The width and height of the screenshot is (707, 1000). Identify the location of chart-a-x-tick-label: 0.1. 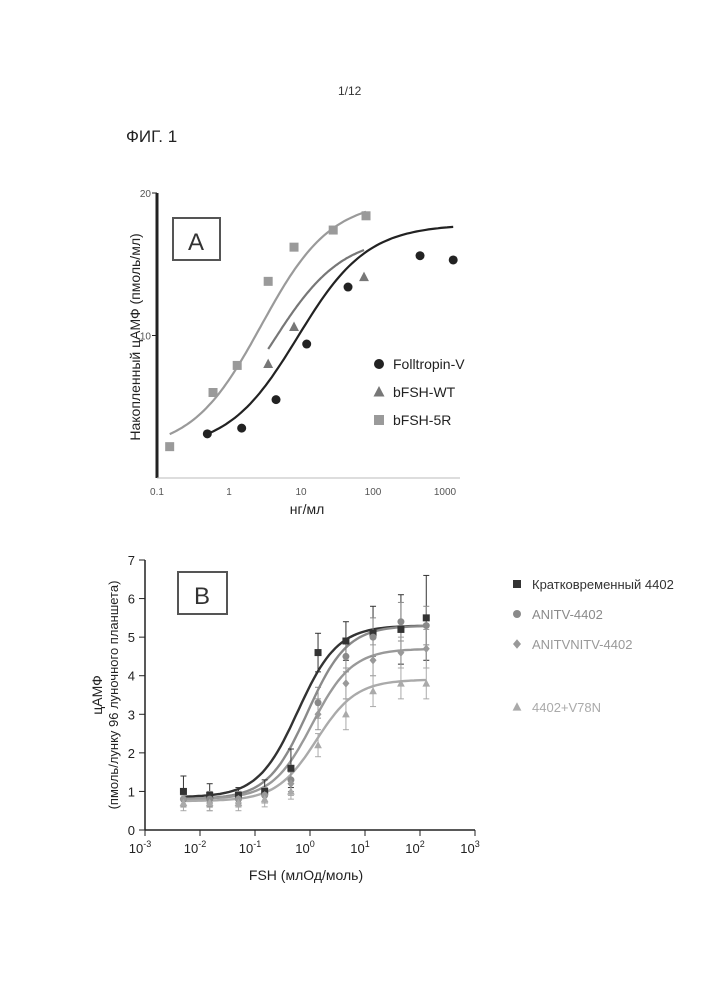
(157, 492).